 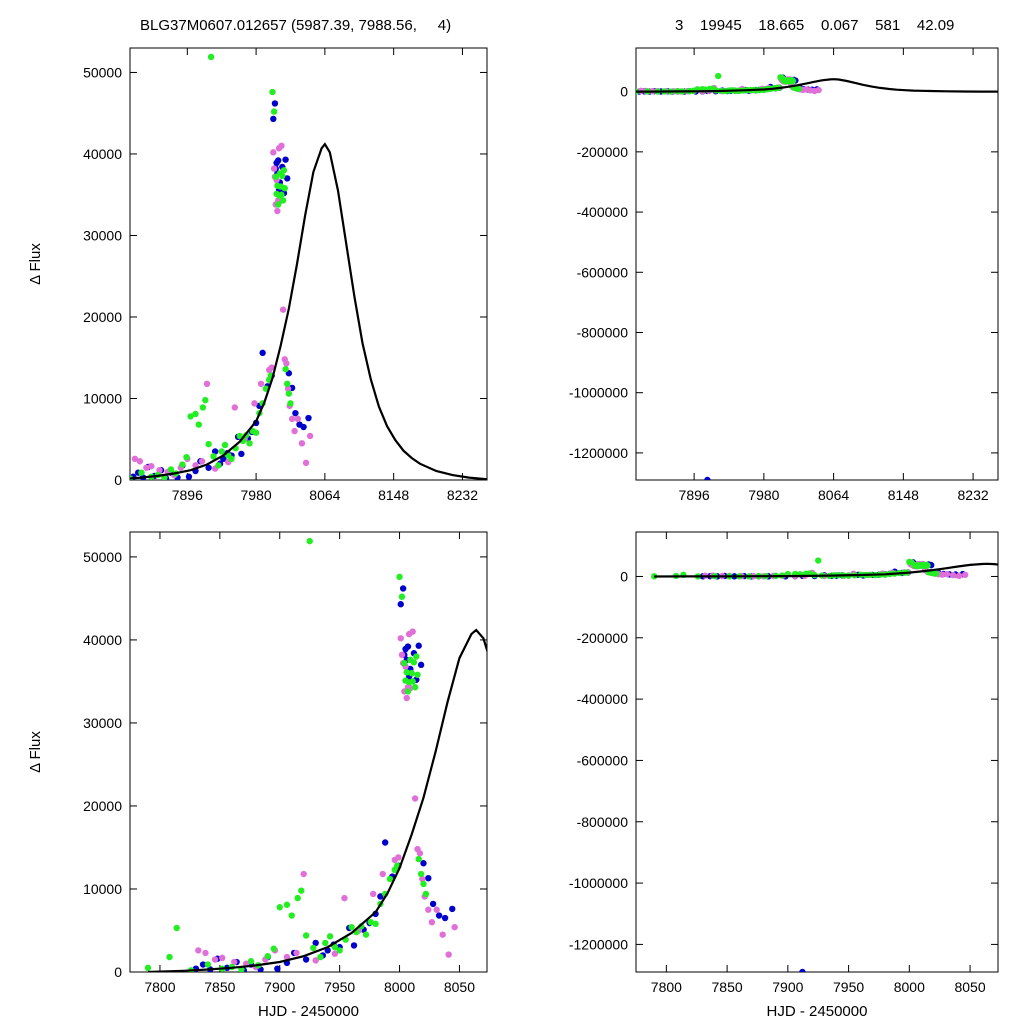 I want to click on y-tick-label: -200000, so click(x=603, y=638).